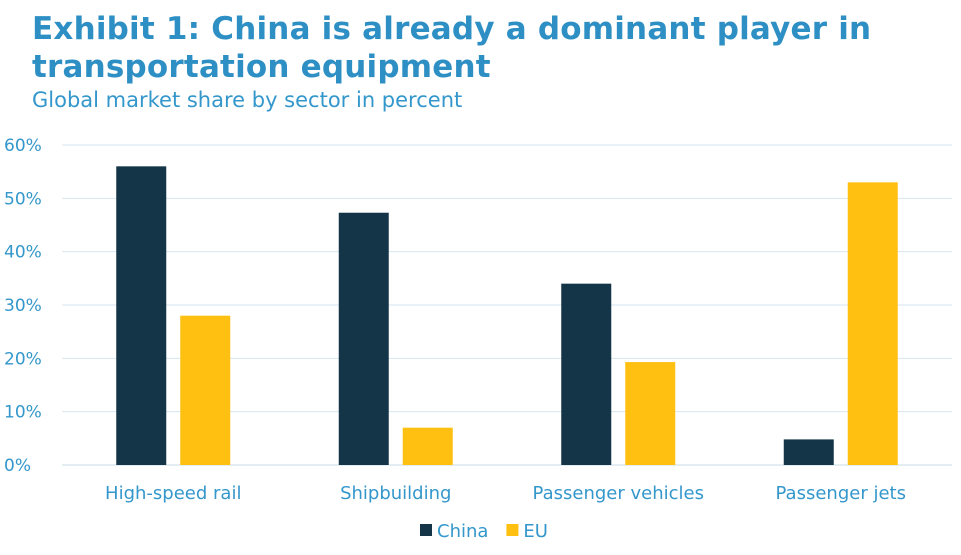  What do you see at coordinates (841, 493) in the screenshot?
I see `x-category-label: Passenger jets` at bounding box center [841, 493].